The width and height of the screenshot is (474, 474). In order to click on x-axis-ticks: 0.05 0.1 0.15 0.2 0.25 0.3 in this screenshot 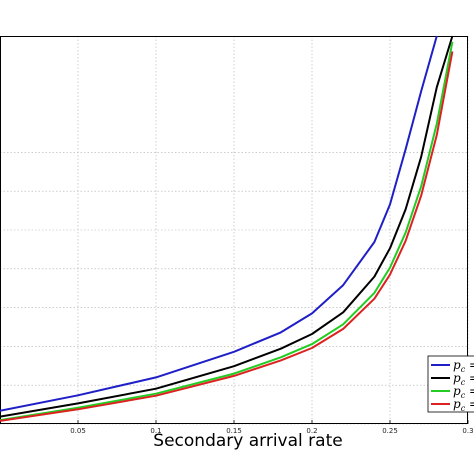, I will do `click(272, 427)`.